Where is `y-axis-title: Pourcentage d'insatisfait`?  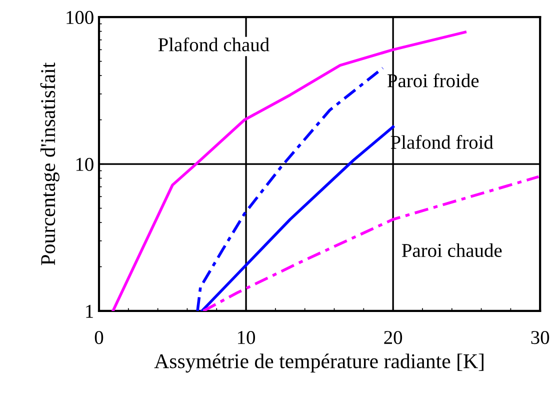
y-axis-title: Pourcentage d'insatisfait is located at coordinates (50, 164).